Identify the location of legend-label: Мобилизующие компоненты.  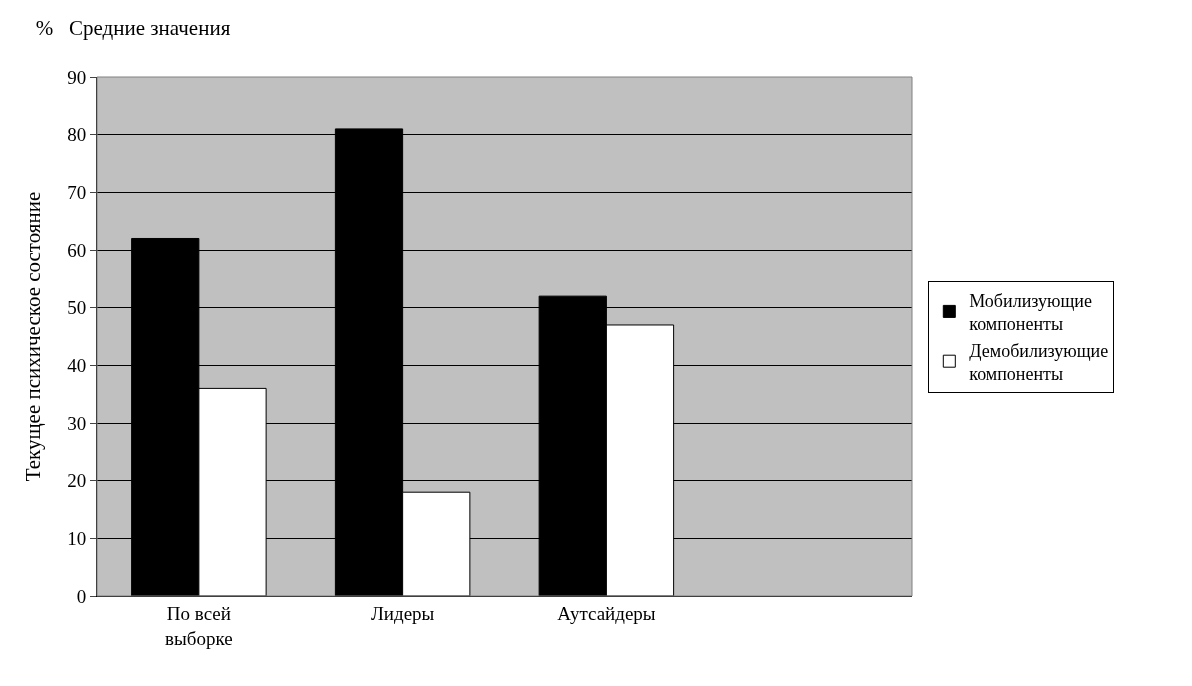
(1030, 312).